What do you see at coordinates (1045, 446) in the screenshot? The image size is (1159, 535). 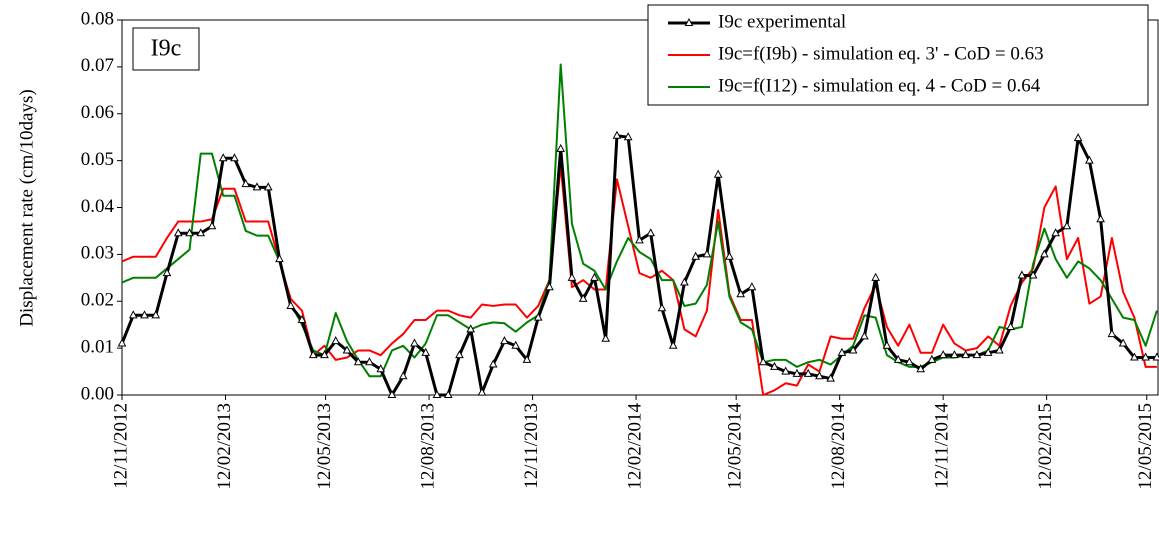 I see `x-tick-label: 12/02/2015` at bounding box center [1045, 446].